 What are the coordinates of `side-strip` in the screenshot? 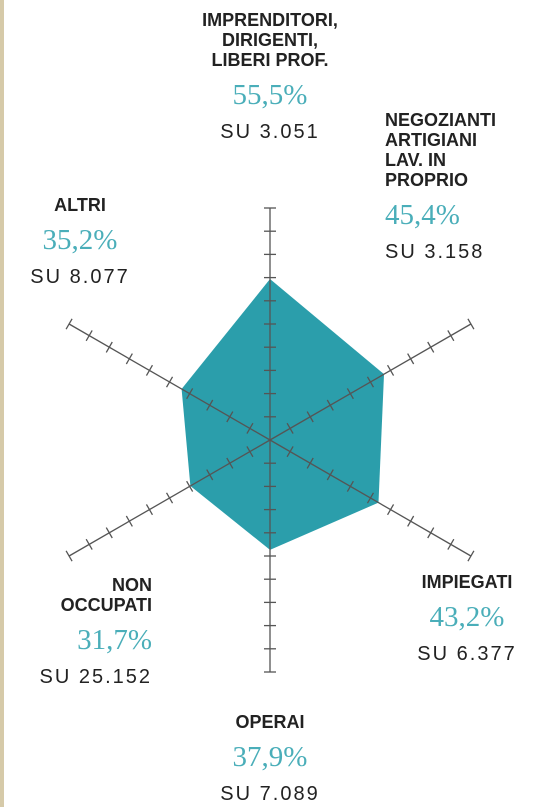 It's located at (2, 403).